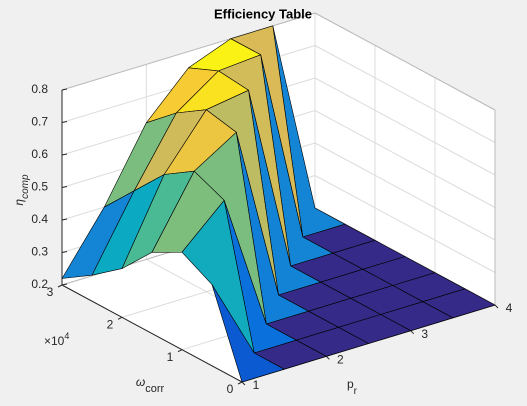 Image resolution: width=527 pixels, height=406 pixels. What do you see at coordinates (340, 360) in the screenshot?
I see `x-tick-label: 2` at bounding box center [340, 360].